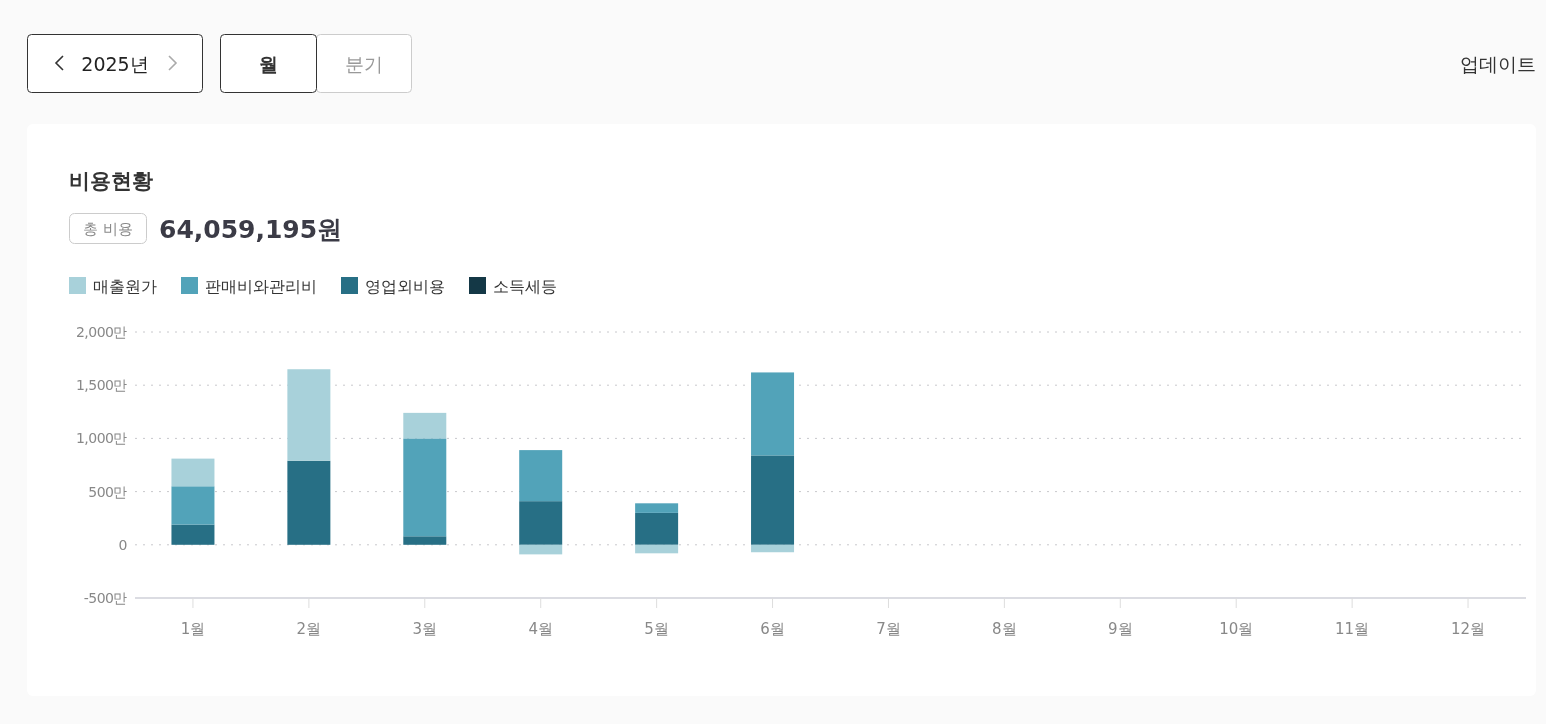  What do you see at coordinates (425, 629) in the screenshot?
I see `x-tick-label: 3월` at bounding box center [425, 629].